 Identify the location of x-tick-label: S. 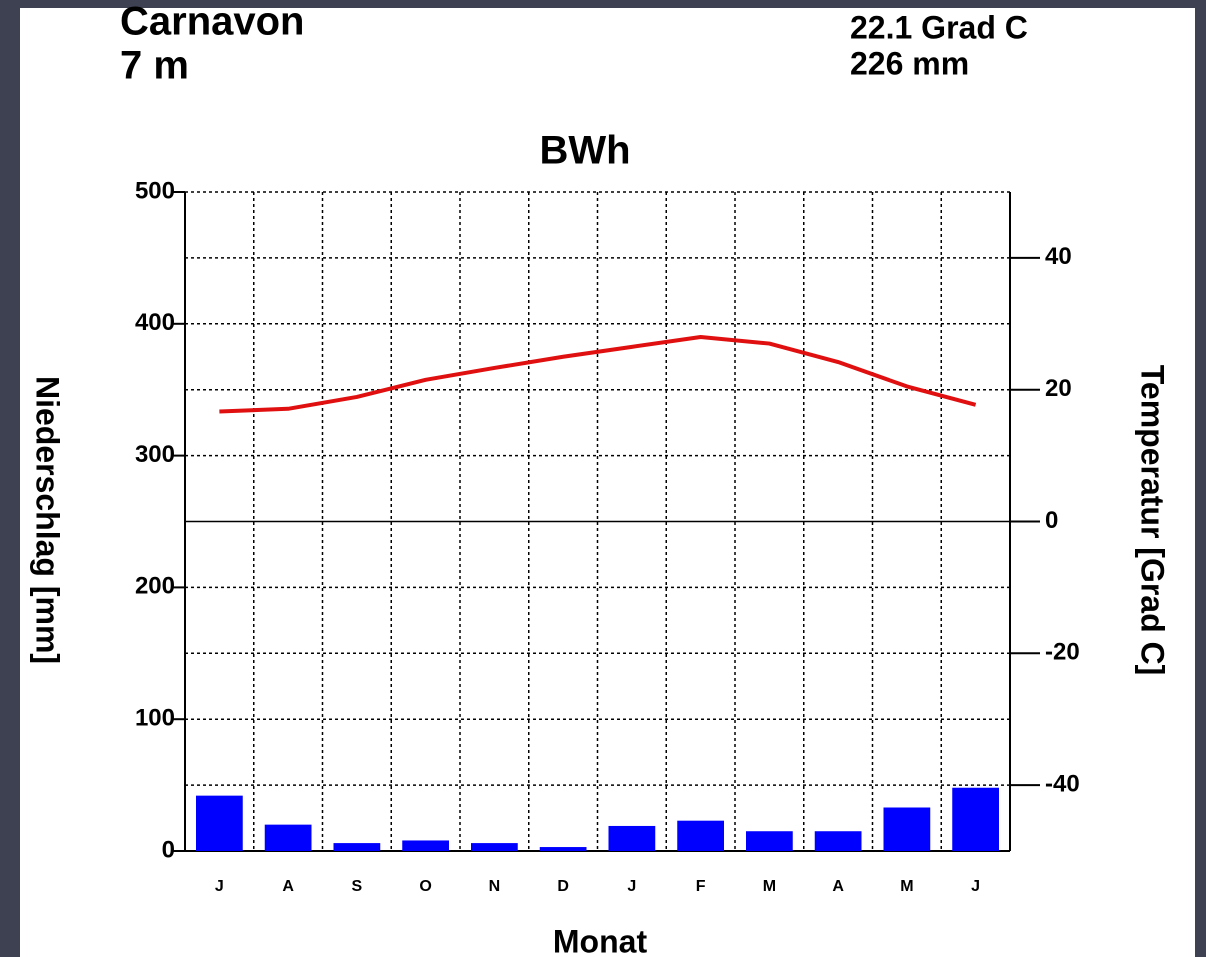
(357, 886).